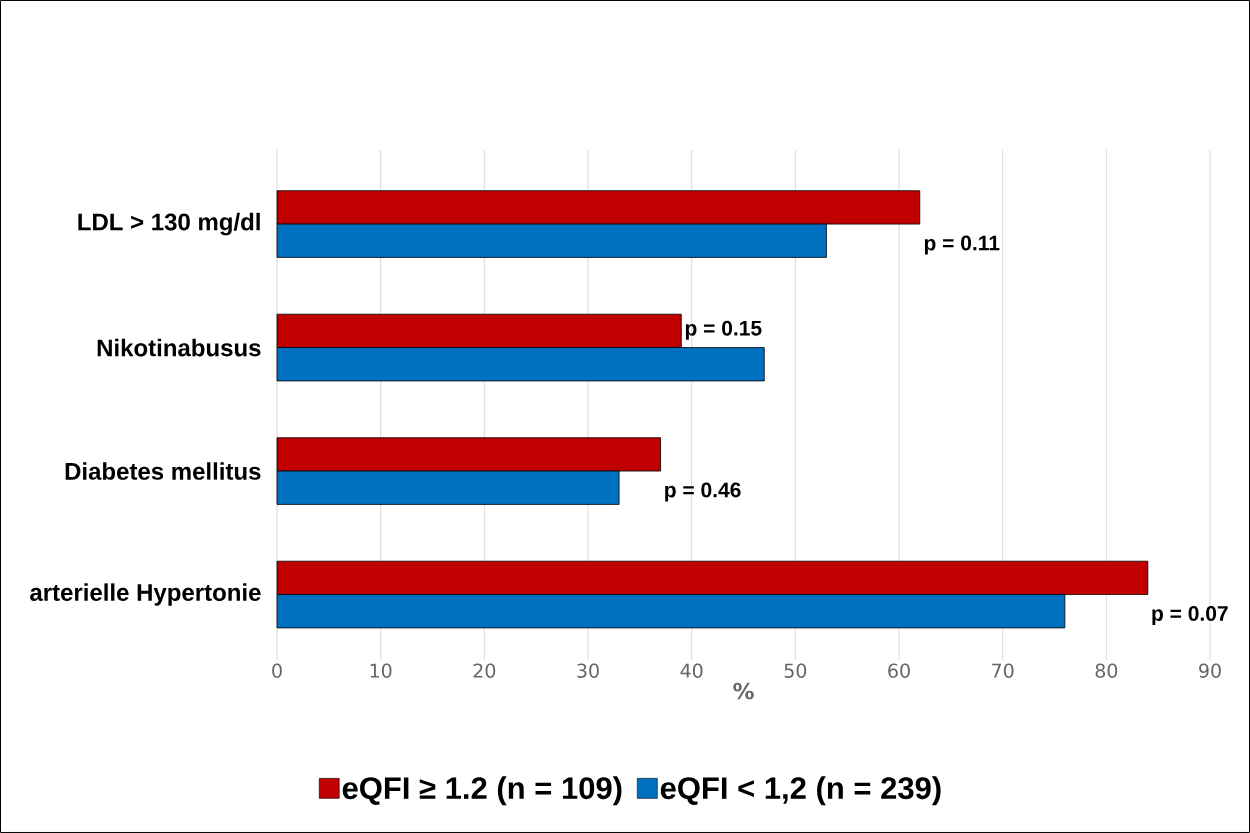 Image resolution: width=1250 pixels, height=833 pixels. I want to click on x-tick-label: 20, so click(484, 670).